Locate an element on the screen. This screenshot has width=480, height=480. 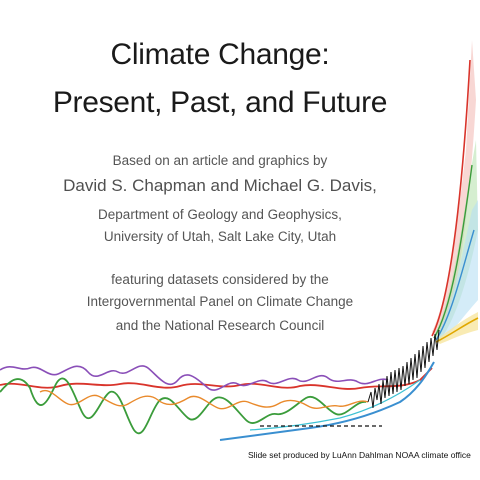
featuring-line-1: featuring datasets considered by the is located at coordinates (220, 279).